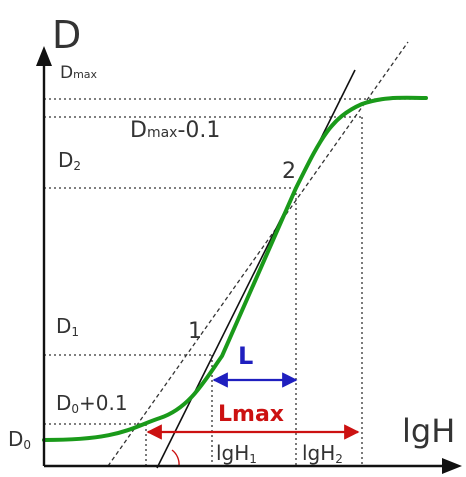  Describe the element at coordinates (79, 73) in the screenshot. I see `label-dmax: Dmax` at that location.